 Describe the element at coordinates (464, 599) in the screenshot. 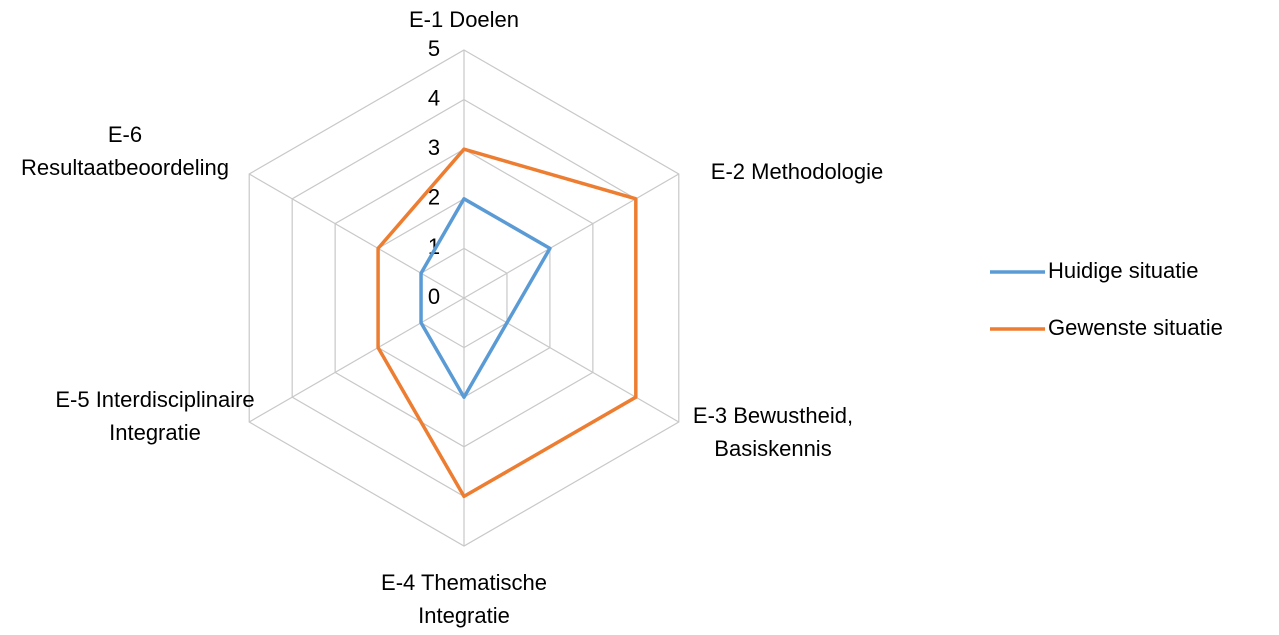

I see `category-label: E-4 Thematische Integratie` at that location.